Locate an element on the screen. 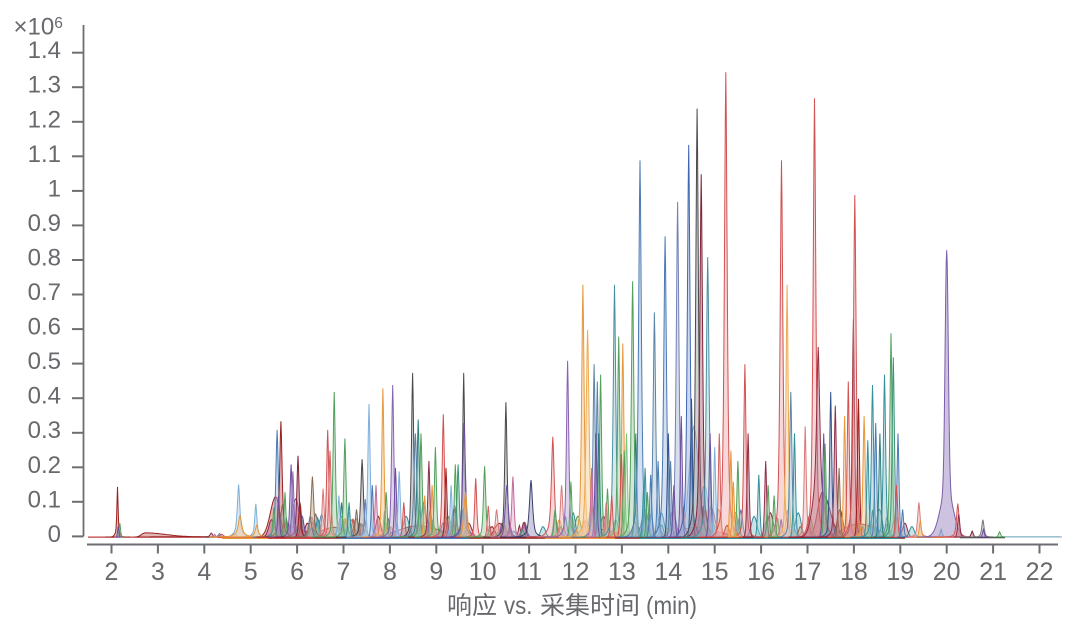 The height and width of the screenshot is (643, 1080). svg-text: 8 is located at coordinates (390, 572).